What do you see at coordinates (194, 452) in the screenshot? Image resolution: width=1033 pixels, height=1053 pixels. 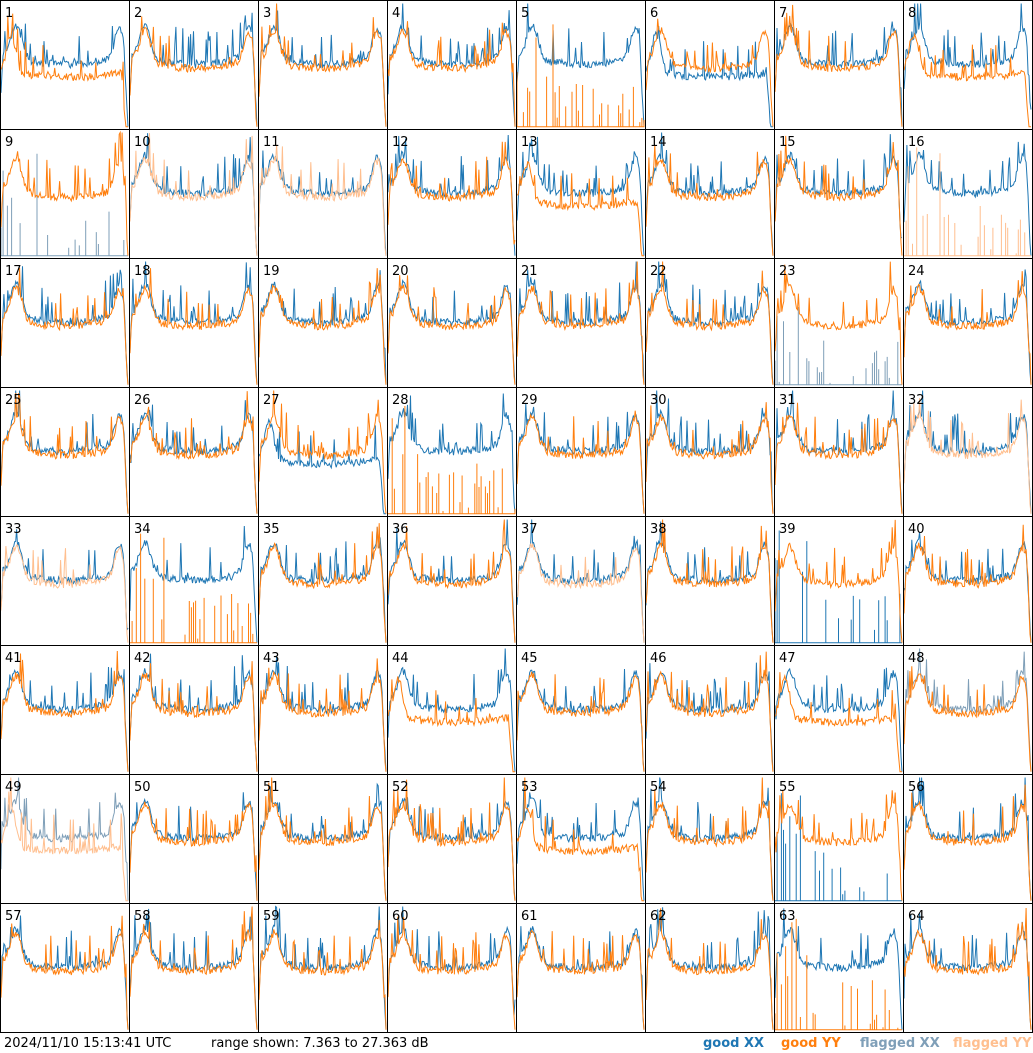 I see `panel-26: 26` at bounding box center [194, 452].